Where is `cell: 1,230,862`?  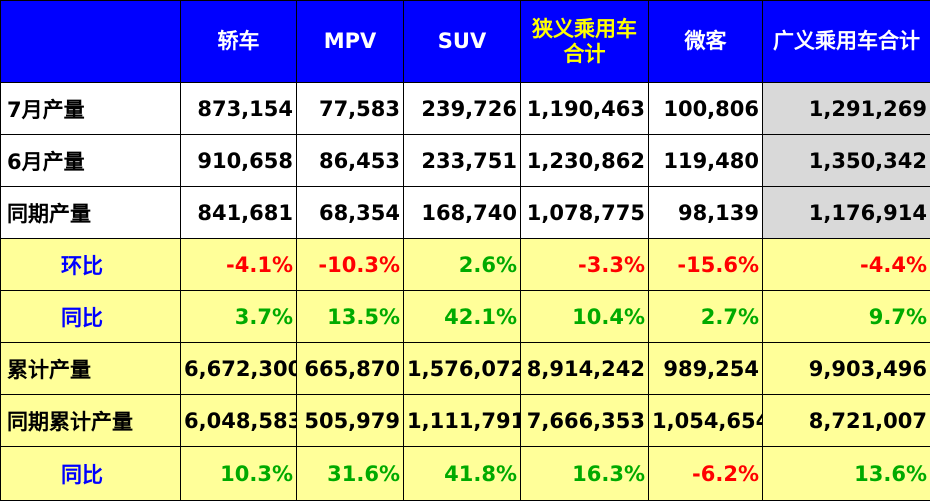
cell: 1,230,862 is located at coordinates (585, 161).